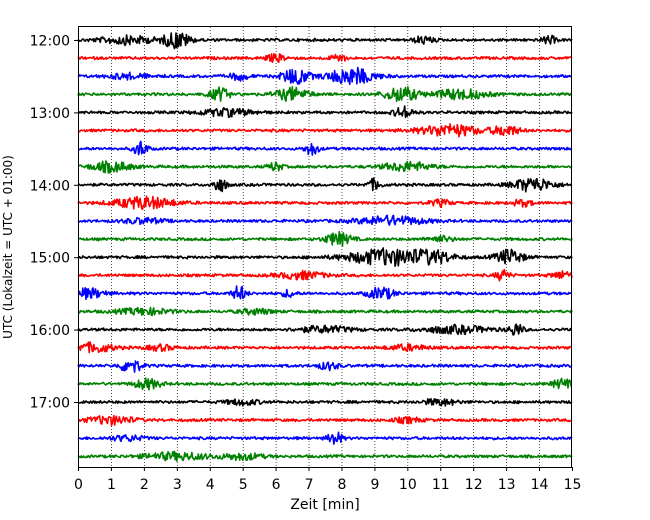 The width and height of the screenshot is (650, 520). What do you see at coordinates (276, 485) in the screenshot?
I see `x-tick-label: 6` at bounding box center [276, 485].